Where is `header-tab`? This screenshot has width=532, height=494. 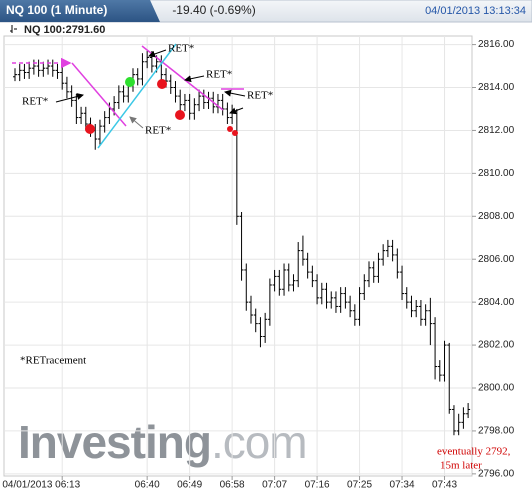 header-tab is located at coordinates (80, 11).